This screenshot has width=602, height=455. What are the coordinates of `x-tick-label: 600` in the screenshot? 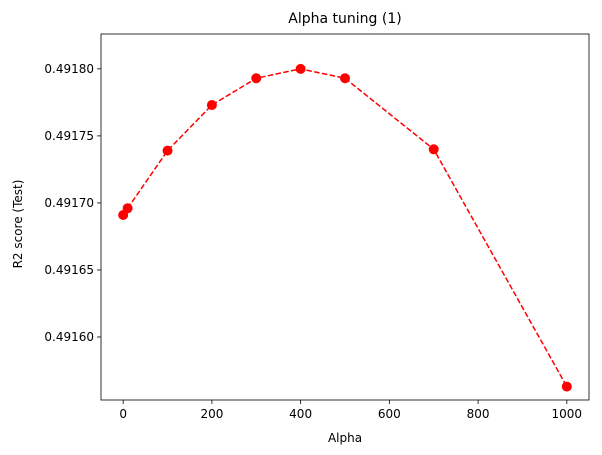 It's located at (389, 414).